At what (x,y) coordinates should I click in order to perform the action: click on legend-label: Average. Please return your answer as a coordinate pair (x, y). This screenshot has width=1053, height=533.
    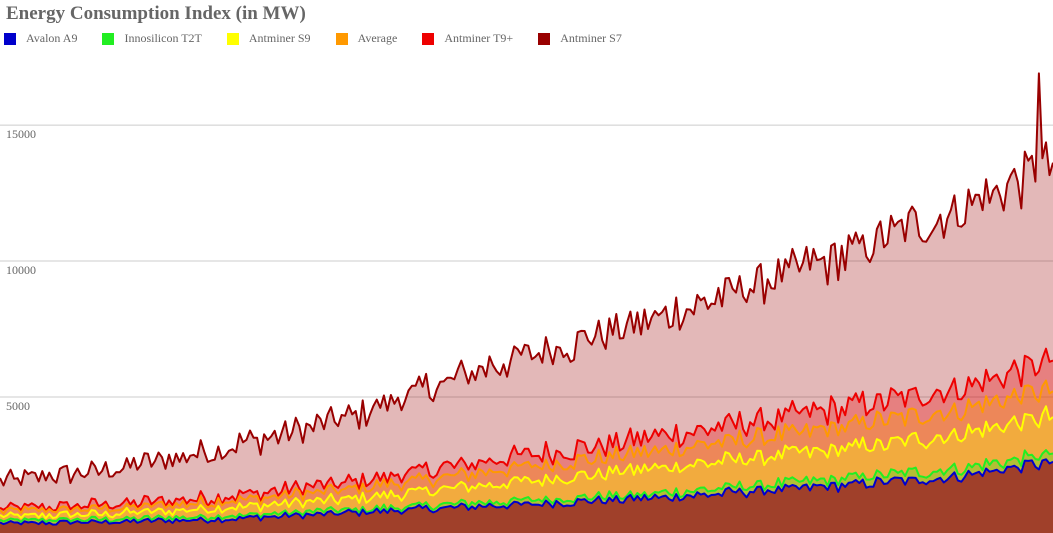
    Looking at the image, I should click on (377, 38).